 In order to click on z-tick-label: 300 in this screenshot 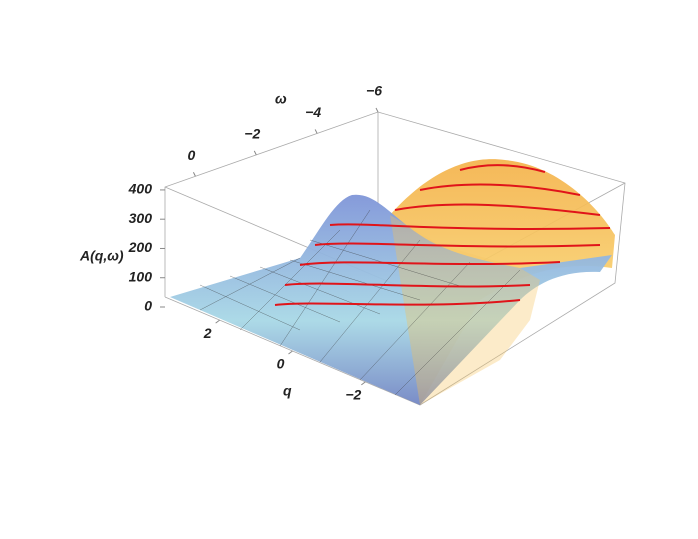, I will do `click(141, 218)`.